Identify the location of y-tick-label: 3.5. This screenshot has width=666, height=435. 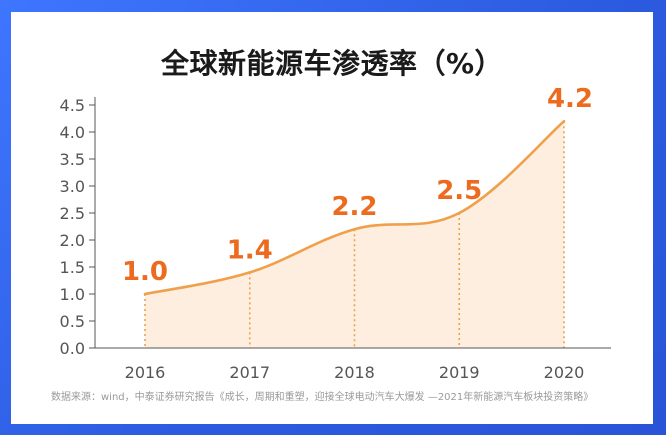
(72, 159).